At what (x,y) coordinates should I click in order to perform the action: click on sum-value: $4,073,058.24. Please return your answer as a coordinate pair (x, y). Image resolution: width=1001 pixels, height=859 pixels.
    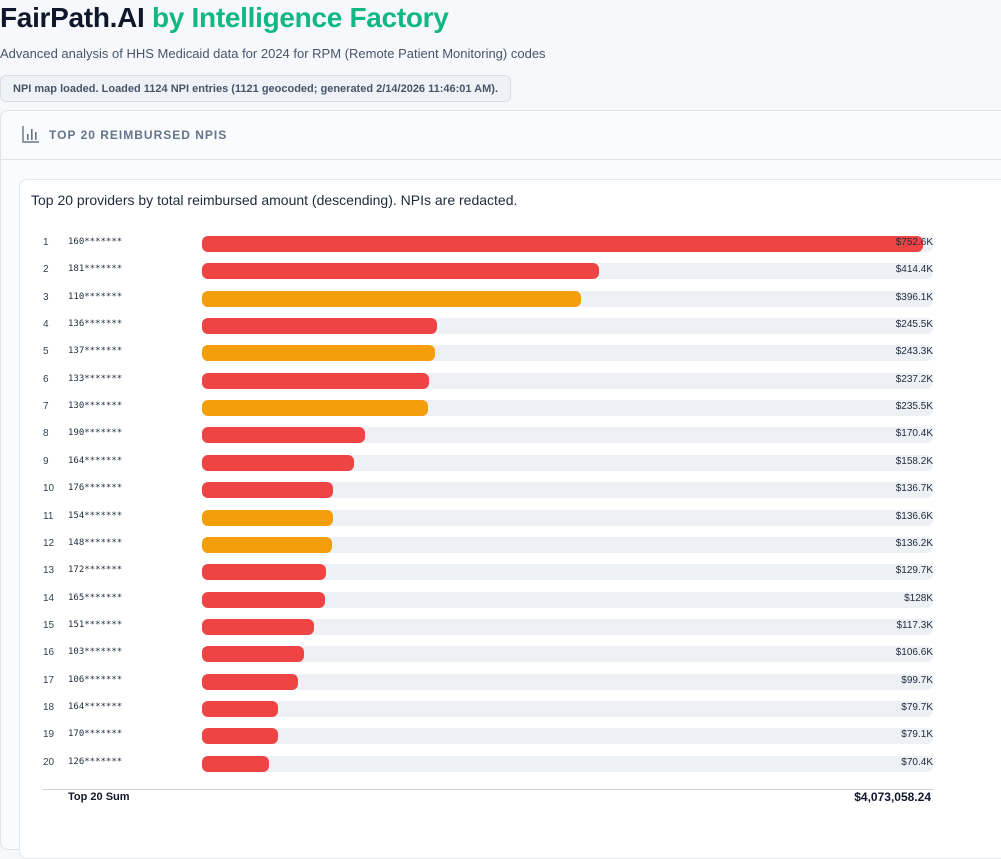
    Looking at the image, I should click on (892, 797).